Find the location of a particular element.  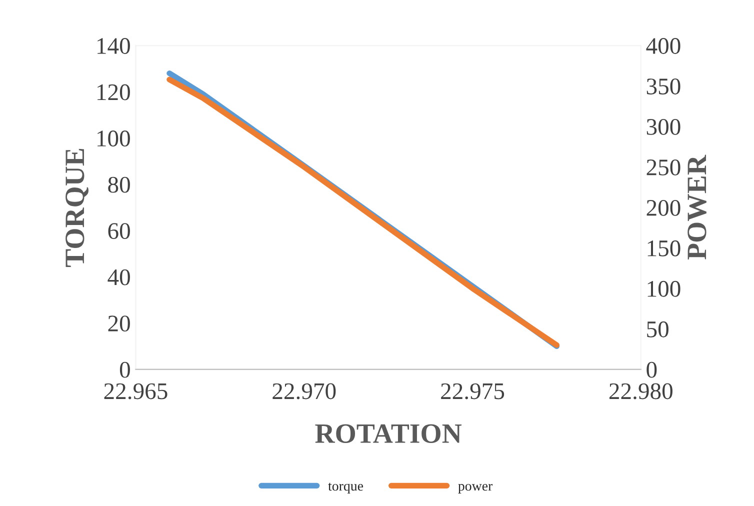

y2-axis-title: POWER is located at coordinates (697, 207).